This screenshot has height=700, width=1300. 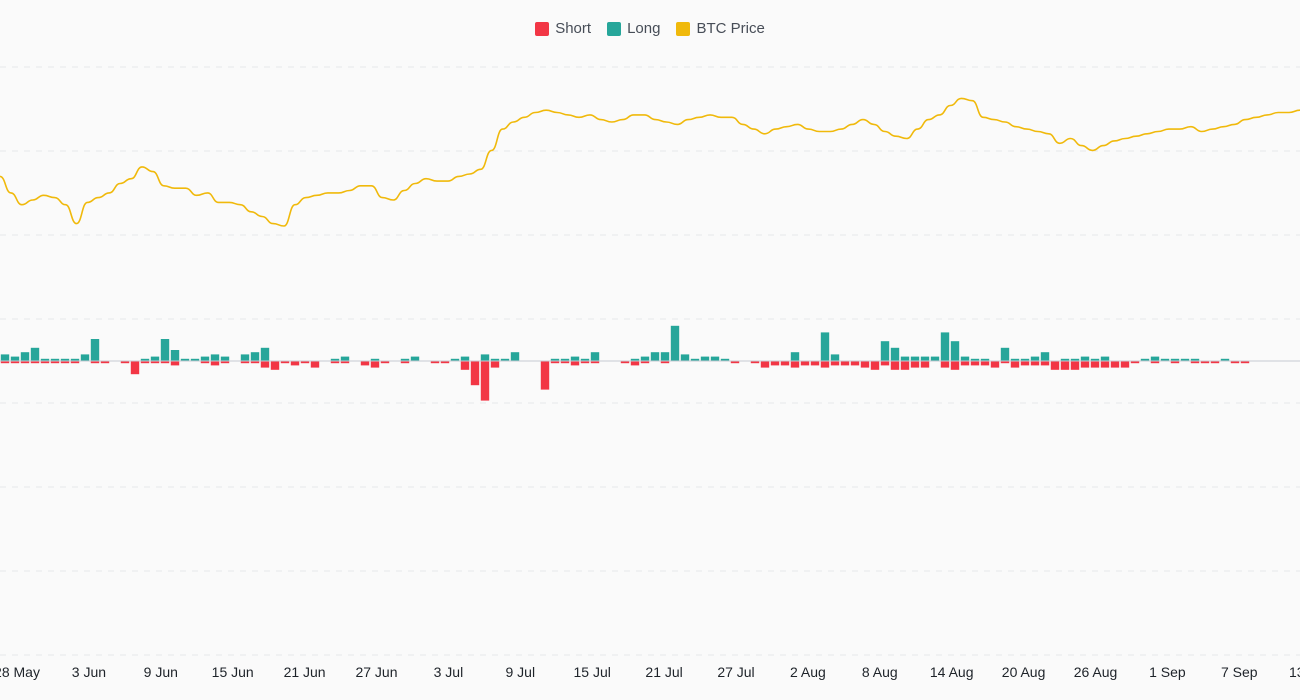 What do you see at coordinates (614, 28) in the screenshot?
I see `legend-swatch-long` at bounding box center [614, 28].